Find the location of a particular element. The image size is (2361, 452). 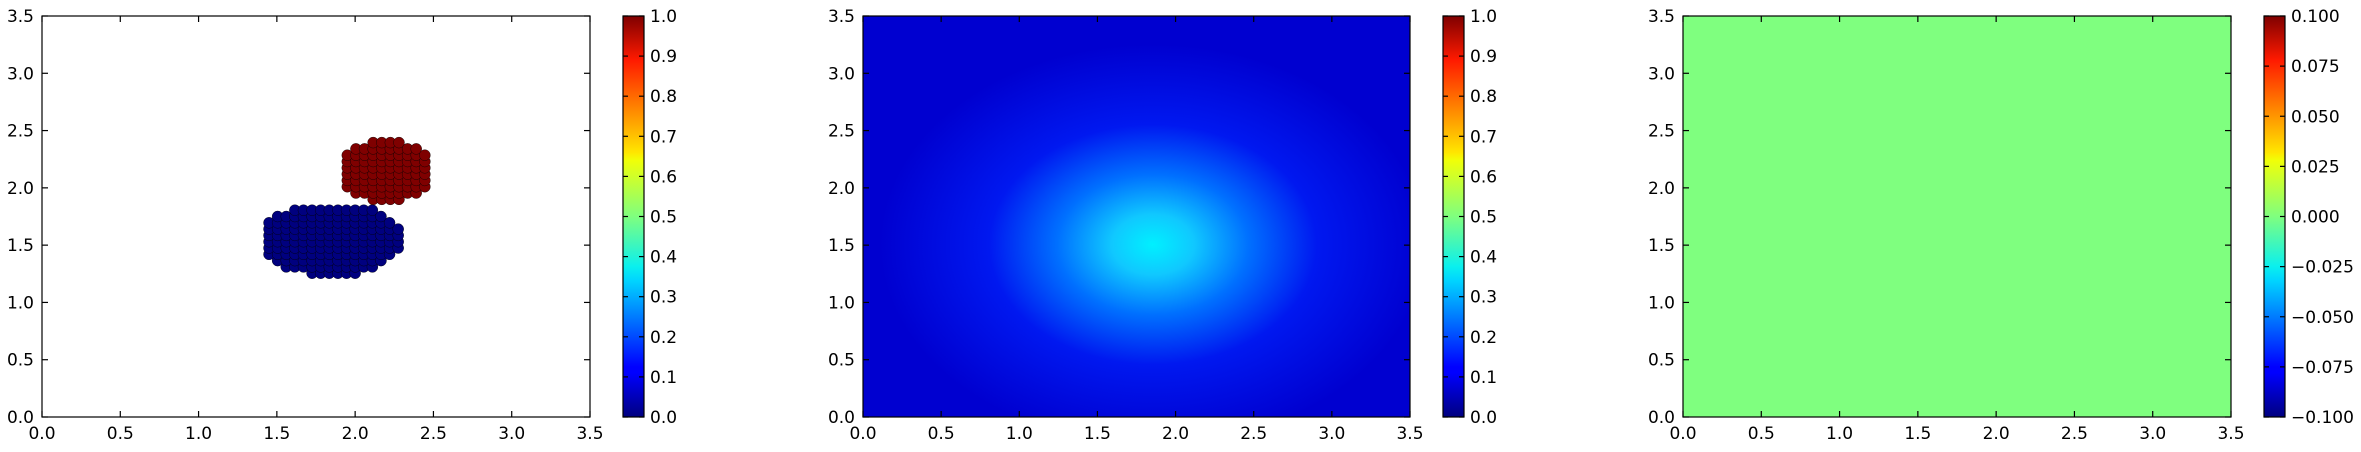

colorbar-tick-label: 0.000 is located at coordinates (2315, 218).